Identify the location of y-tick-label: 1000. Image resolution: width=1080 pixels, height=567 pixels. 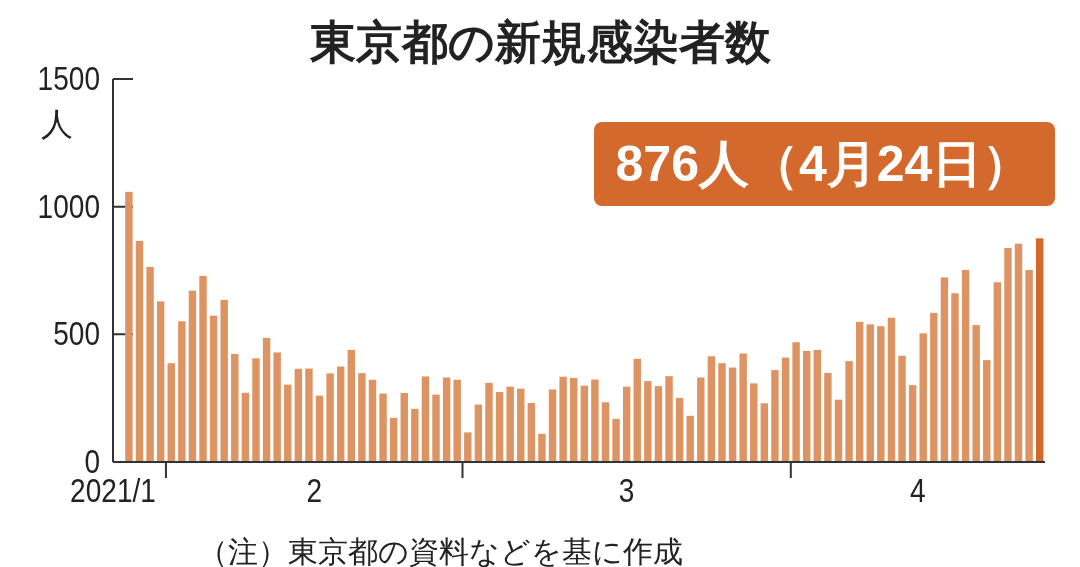
(68, 206).